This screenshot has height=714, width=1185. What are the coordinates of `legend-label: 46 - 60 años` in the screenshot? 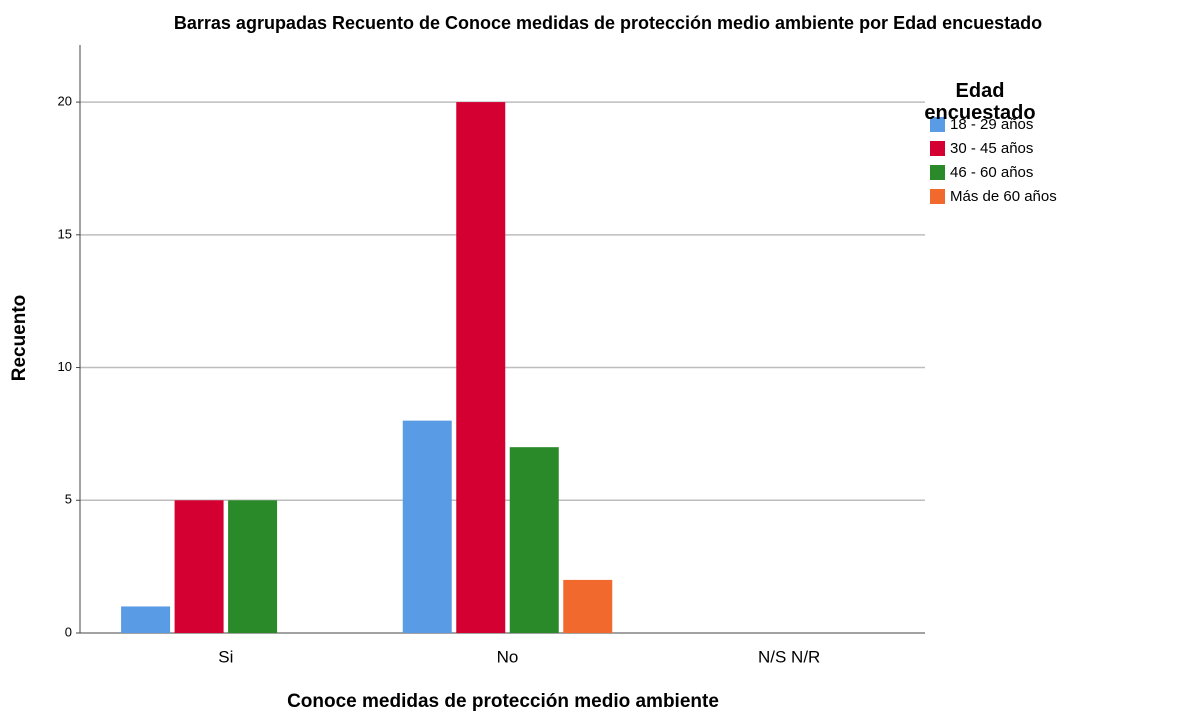 It's located at (991, 172).